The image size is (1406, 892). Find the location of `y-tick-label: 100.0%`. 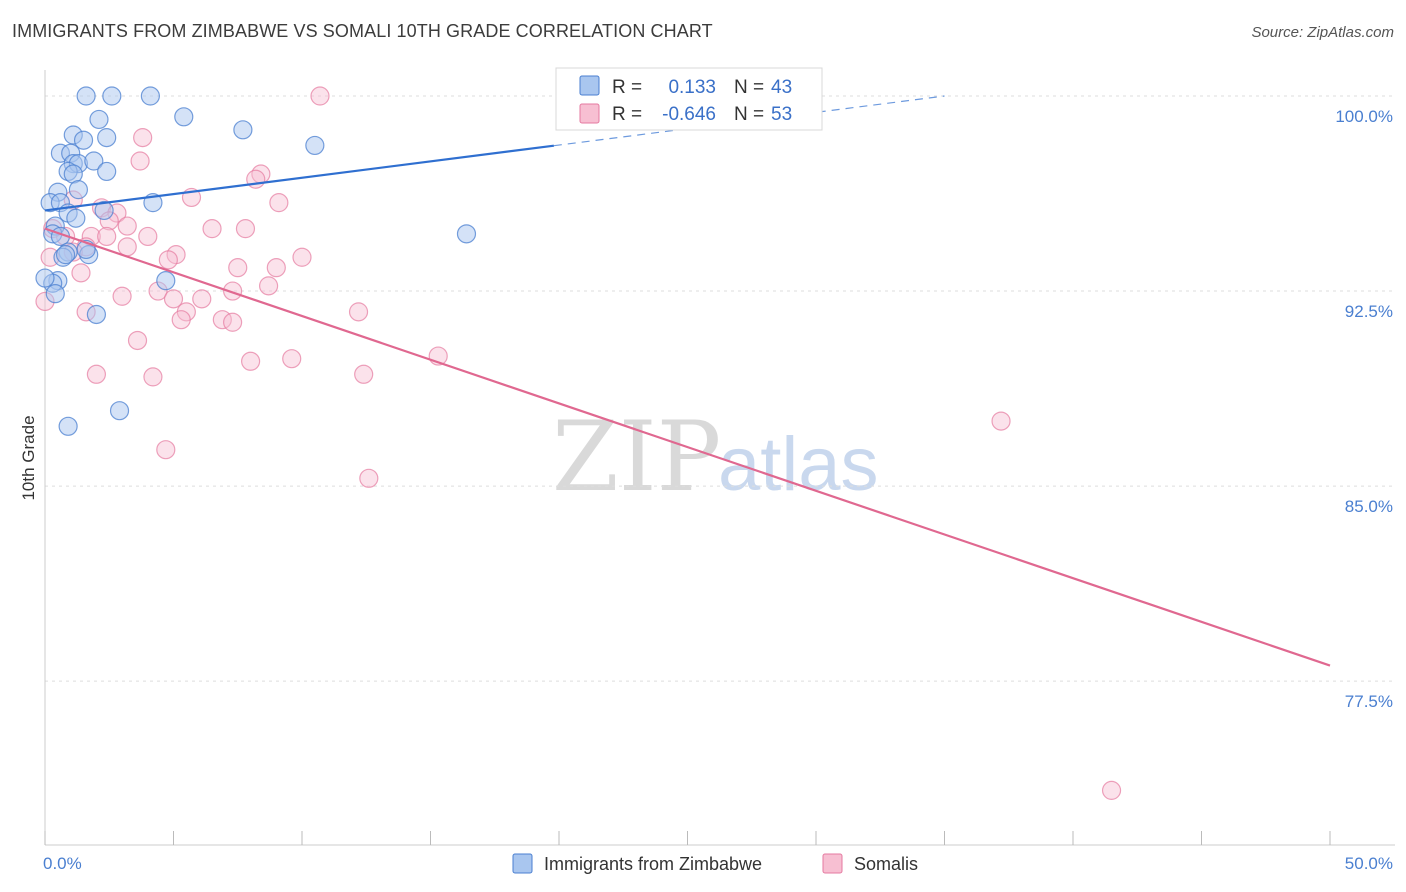

y-tick-label: 100.0% is located at coordinates (1364, 116).